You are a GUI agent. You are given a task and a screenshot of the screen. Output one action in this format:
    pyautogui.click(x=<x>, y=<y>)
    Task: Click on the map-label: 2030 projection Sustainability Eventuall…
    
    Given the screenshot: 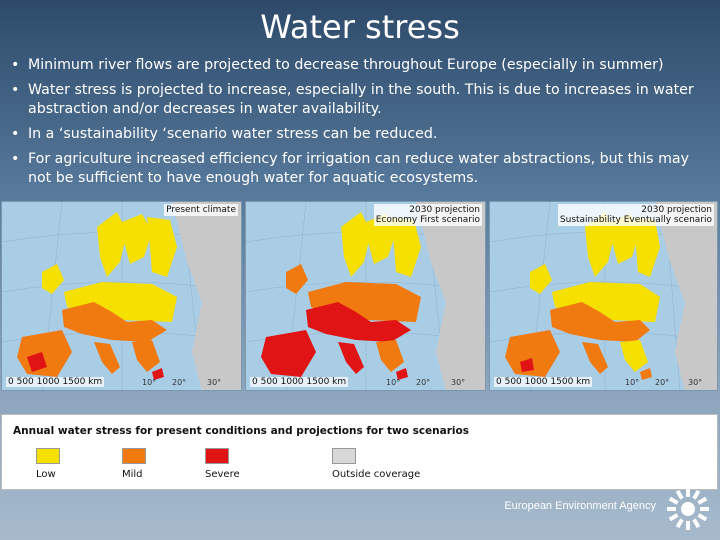 What is the action you would take?
    pyautogui.click(x=635, y=215)
    